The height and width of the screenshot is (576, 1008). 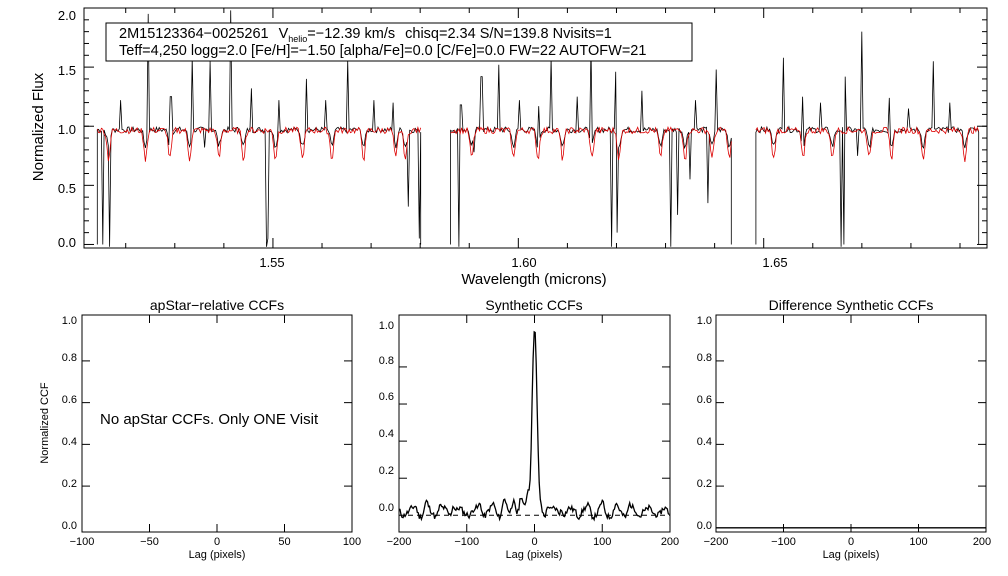 I want to click on apstar-ytick-label: 0.0, so click(x=69, y=526).